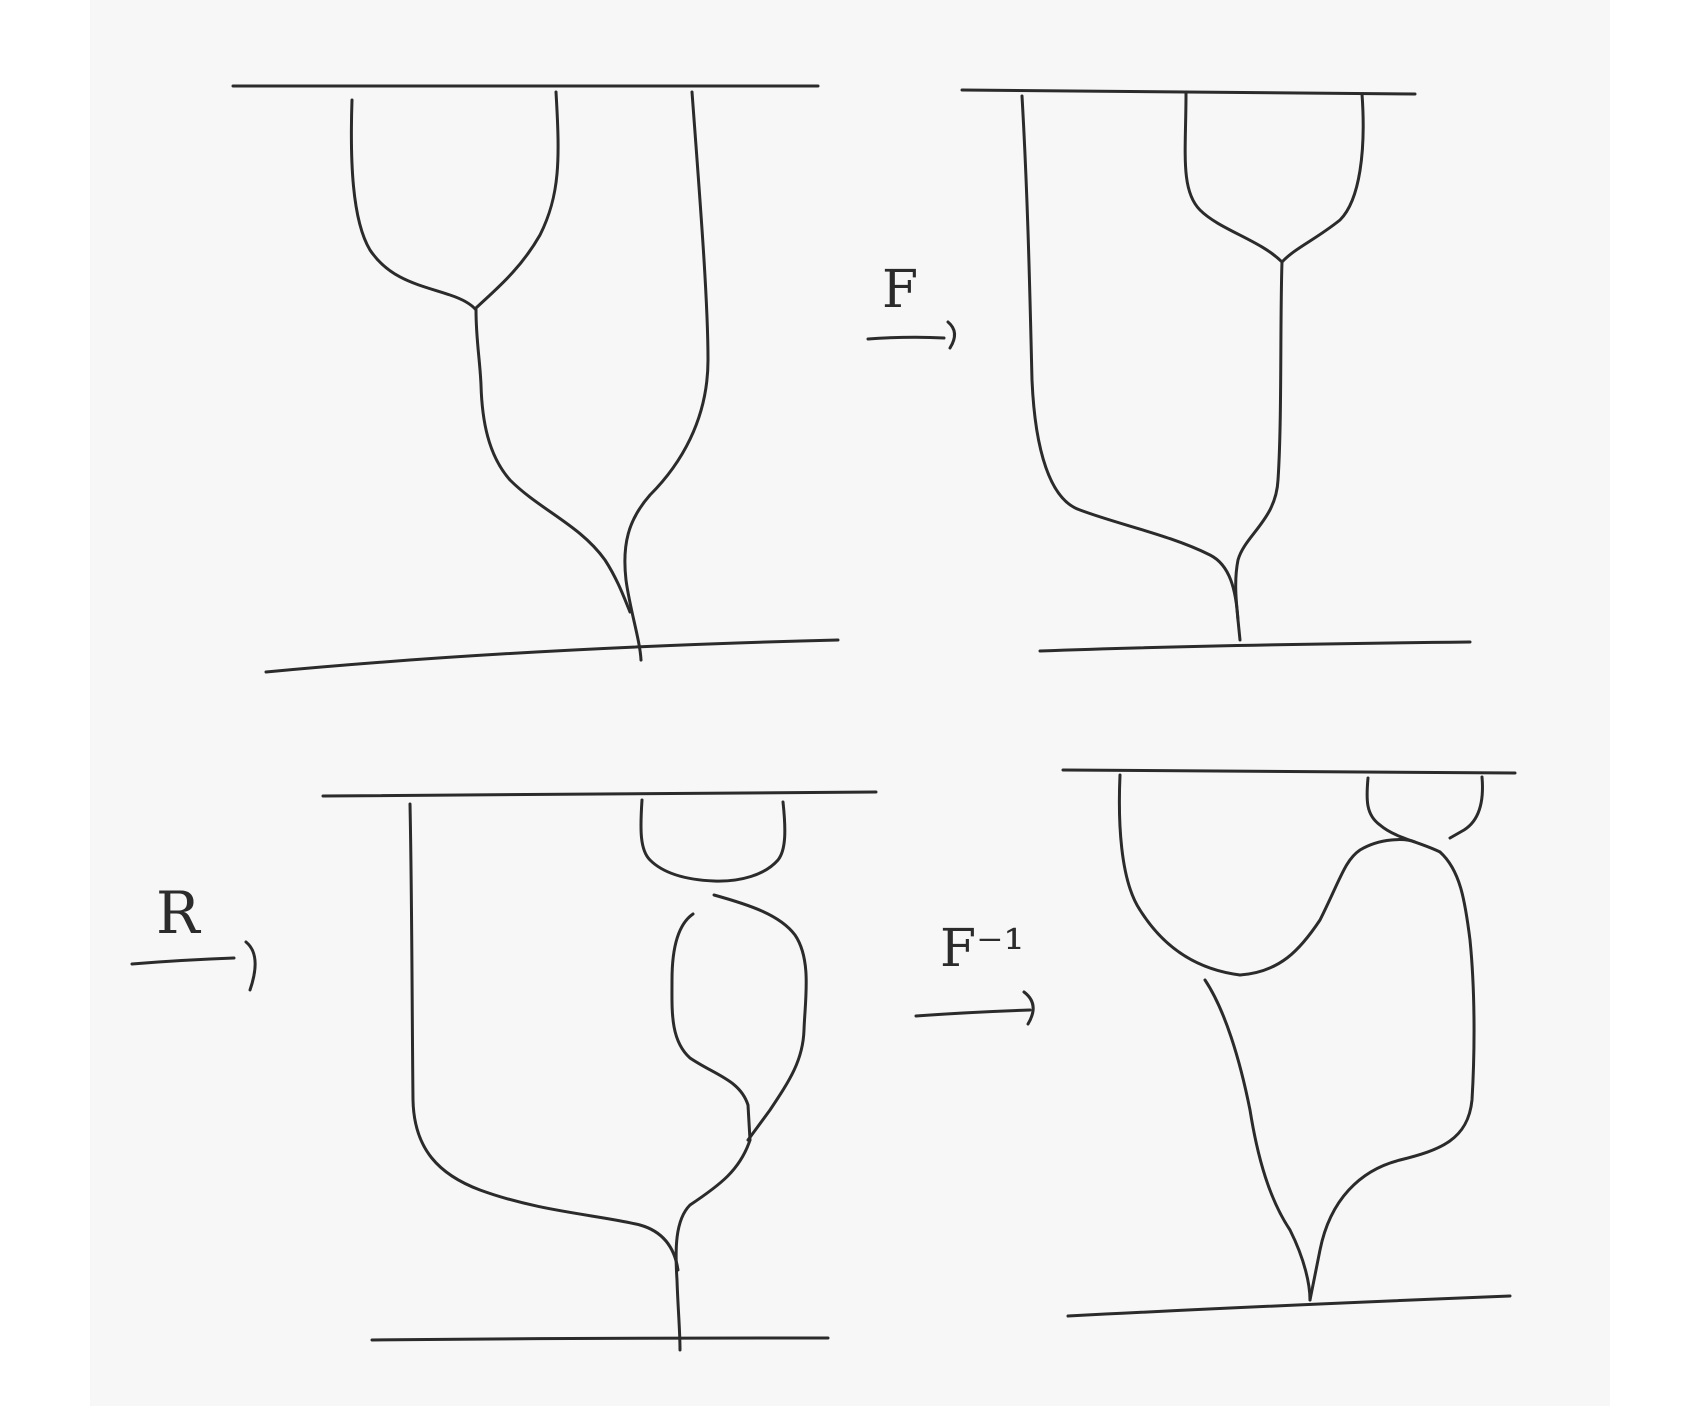 The image size is (1700, 1406). I want to click on braid-strand-a, so click(760, 1017).